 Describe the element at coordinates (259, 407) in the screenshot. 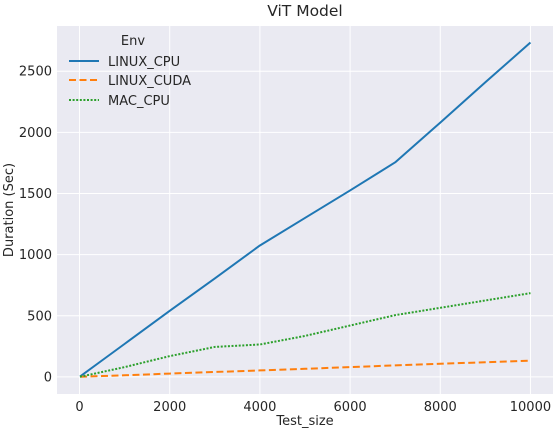

I see `x-tick-label: 4000` at that location.